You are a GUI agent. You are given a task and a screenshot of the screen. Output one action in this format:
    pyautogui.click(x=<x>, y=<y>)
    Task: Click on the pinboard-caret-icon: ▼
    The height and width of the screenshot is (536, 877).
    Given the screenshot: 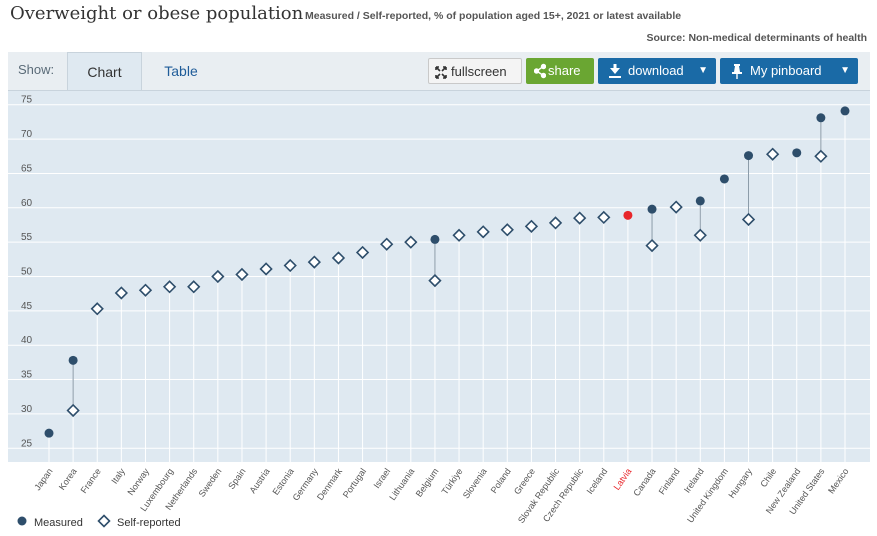 What is the action you would take?
    pyautogui.click(x=845, y=70)
    